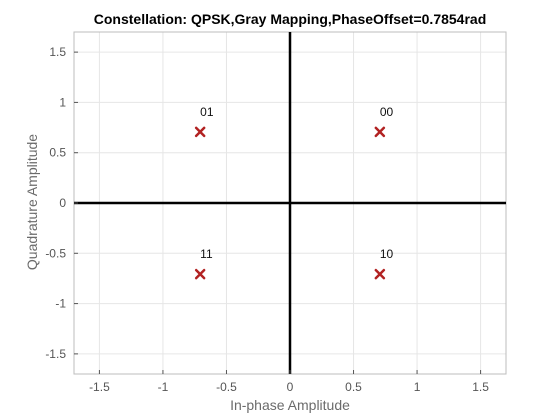 The image size is (560, 420). What do you see at coordinates (226, 387) in the screenshot?
I see `x-tick-label: -0.5` at bounding box center [226, 387].